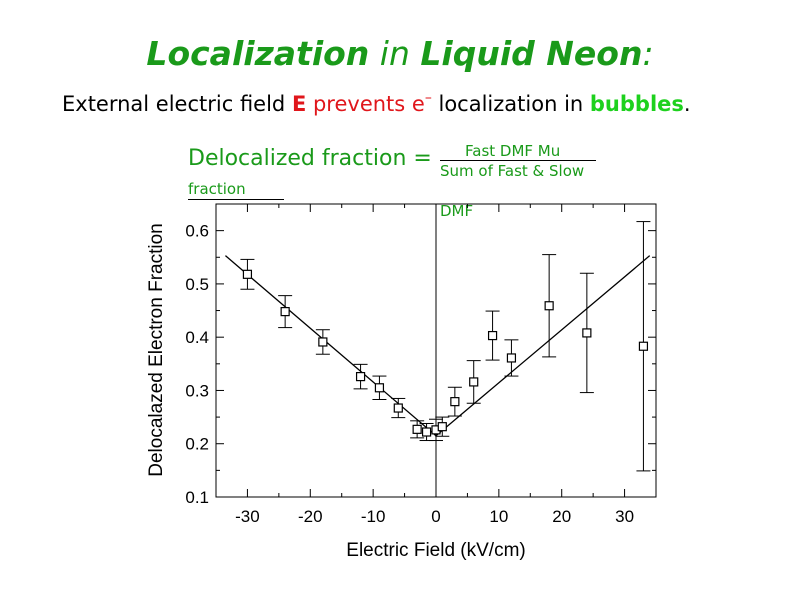 Image resolution: width=800 pixels, height=600 pixels. I want to click on x-tick-label: -10, so click(373, 516).